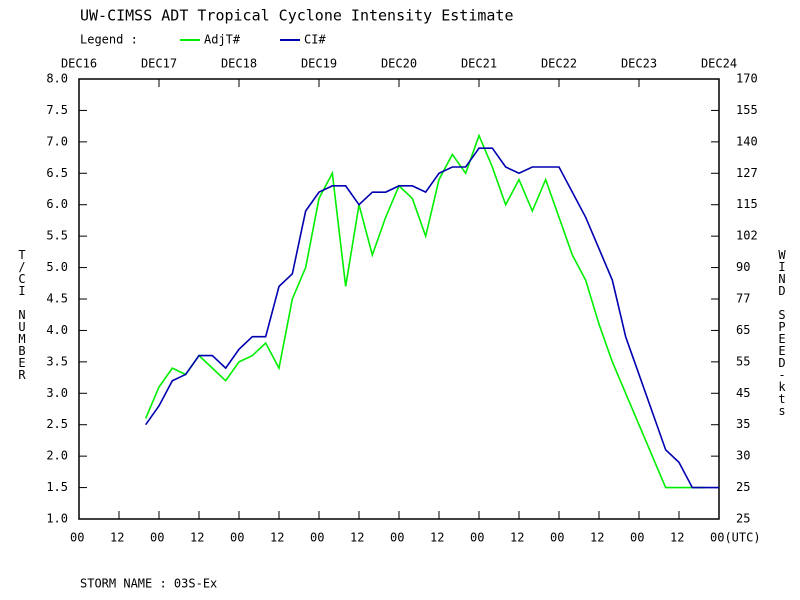 The image size is (800, 600). What do you see at coordinates (559, 64) in the screenshot?
I see `date-tick-label: DEC22` at bounding box center [559, 64].